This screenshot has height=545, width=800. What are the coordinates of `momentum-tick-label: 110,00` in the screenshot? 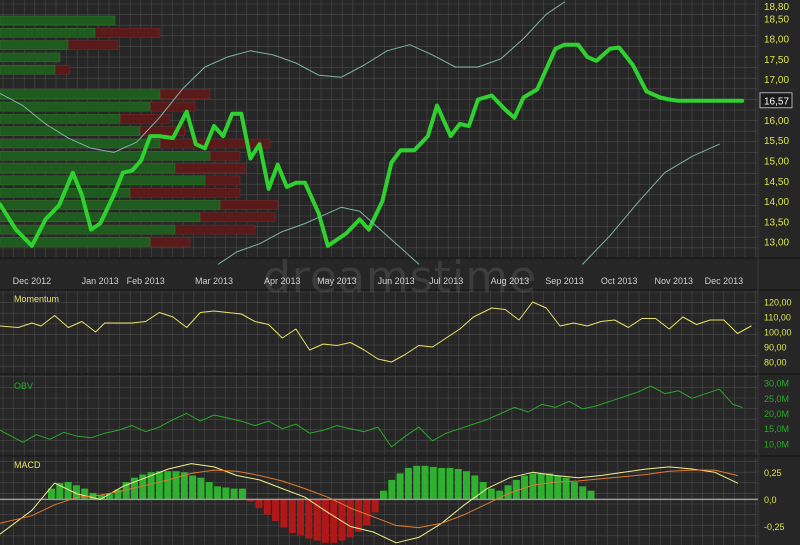 It's located at (777, 318).